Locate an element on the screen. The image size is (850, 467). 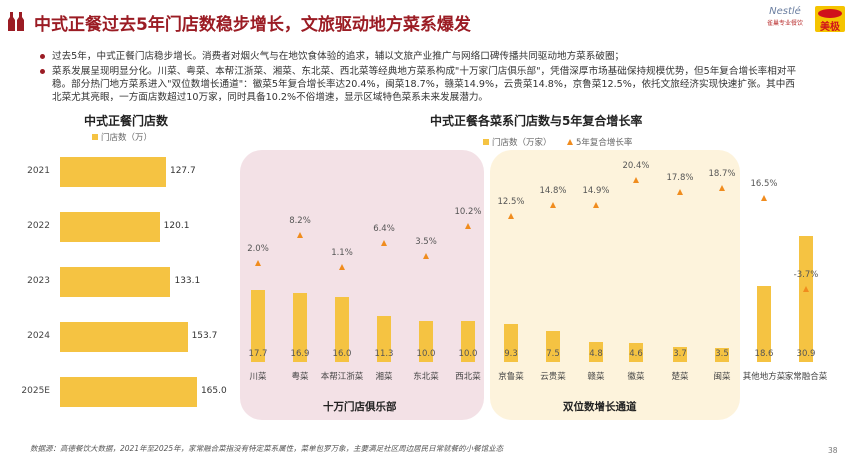
bar-value-label: 7.5 is located at coordinates (553, 354).